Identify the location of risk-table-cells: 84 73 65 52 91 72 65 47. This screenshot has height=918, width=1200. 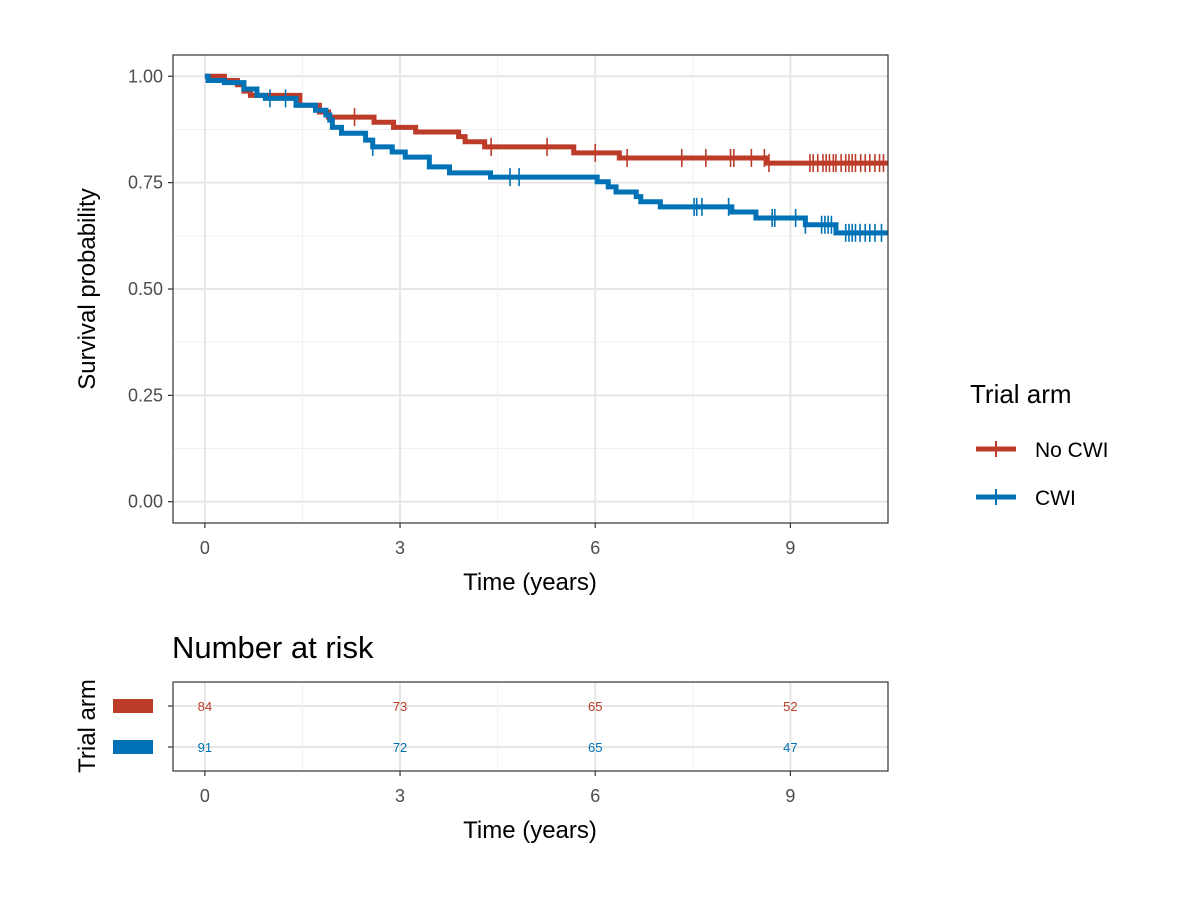
(498, 727).